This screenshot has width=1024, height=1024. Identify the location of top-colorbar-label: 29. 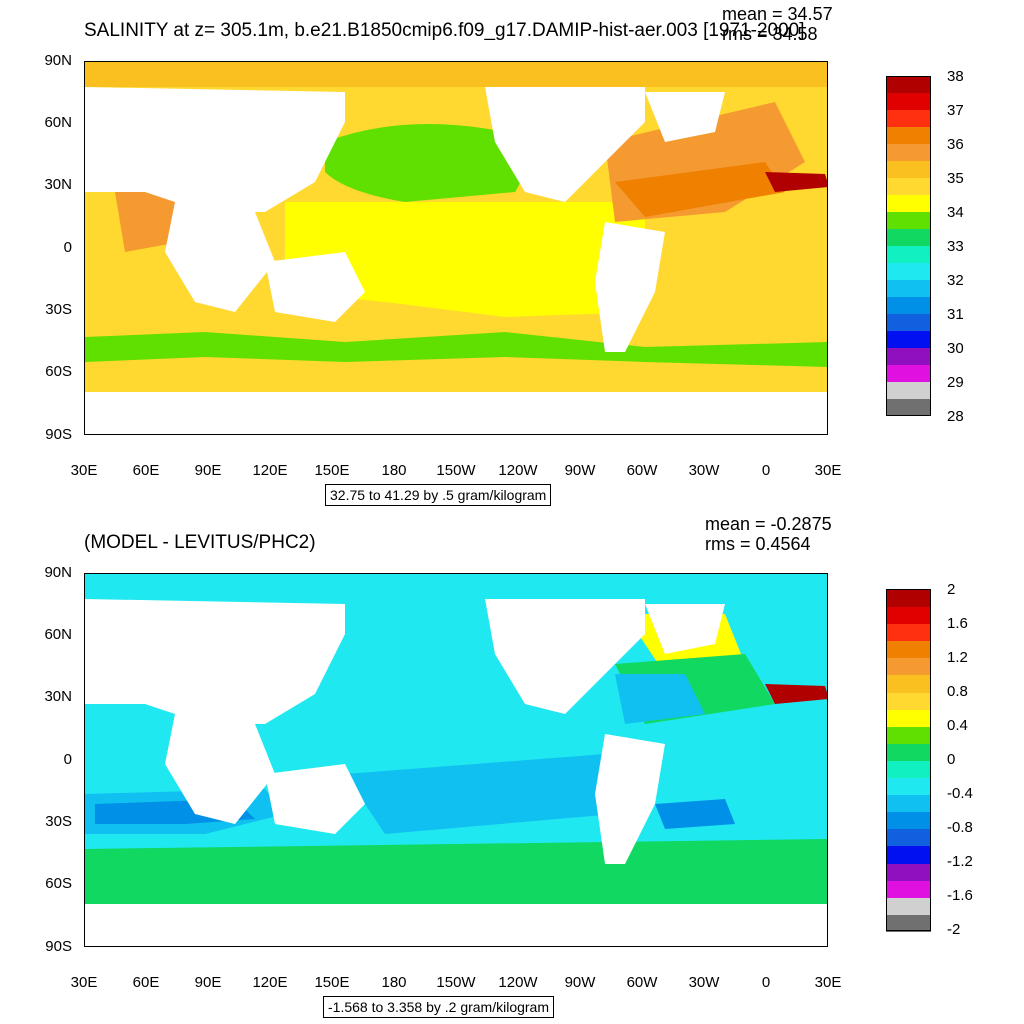
(955, 382).